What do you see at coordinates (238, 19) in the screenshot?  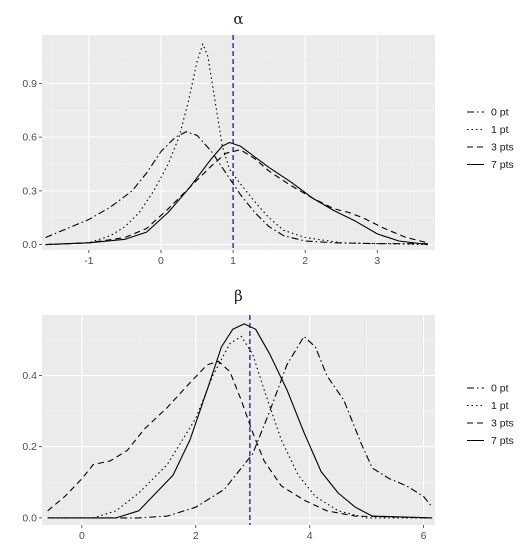 I see `panel-title: α` at bounding box center [238, 19].